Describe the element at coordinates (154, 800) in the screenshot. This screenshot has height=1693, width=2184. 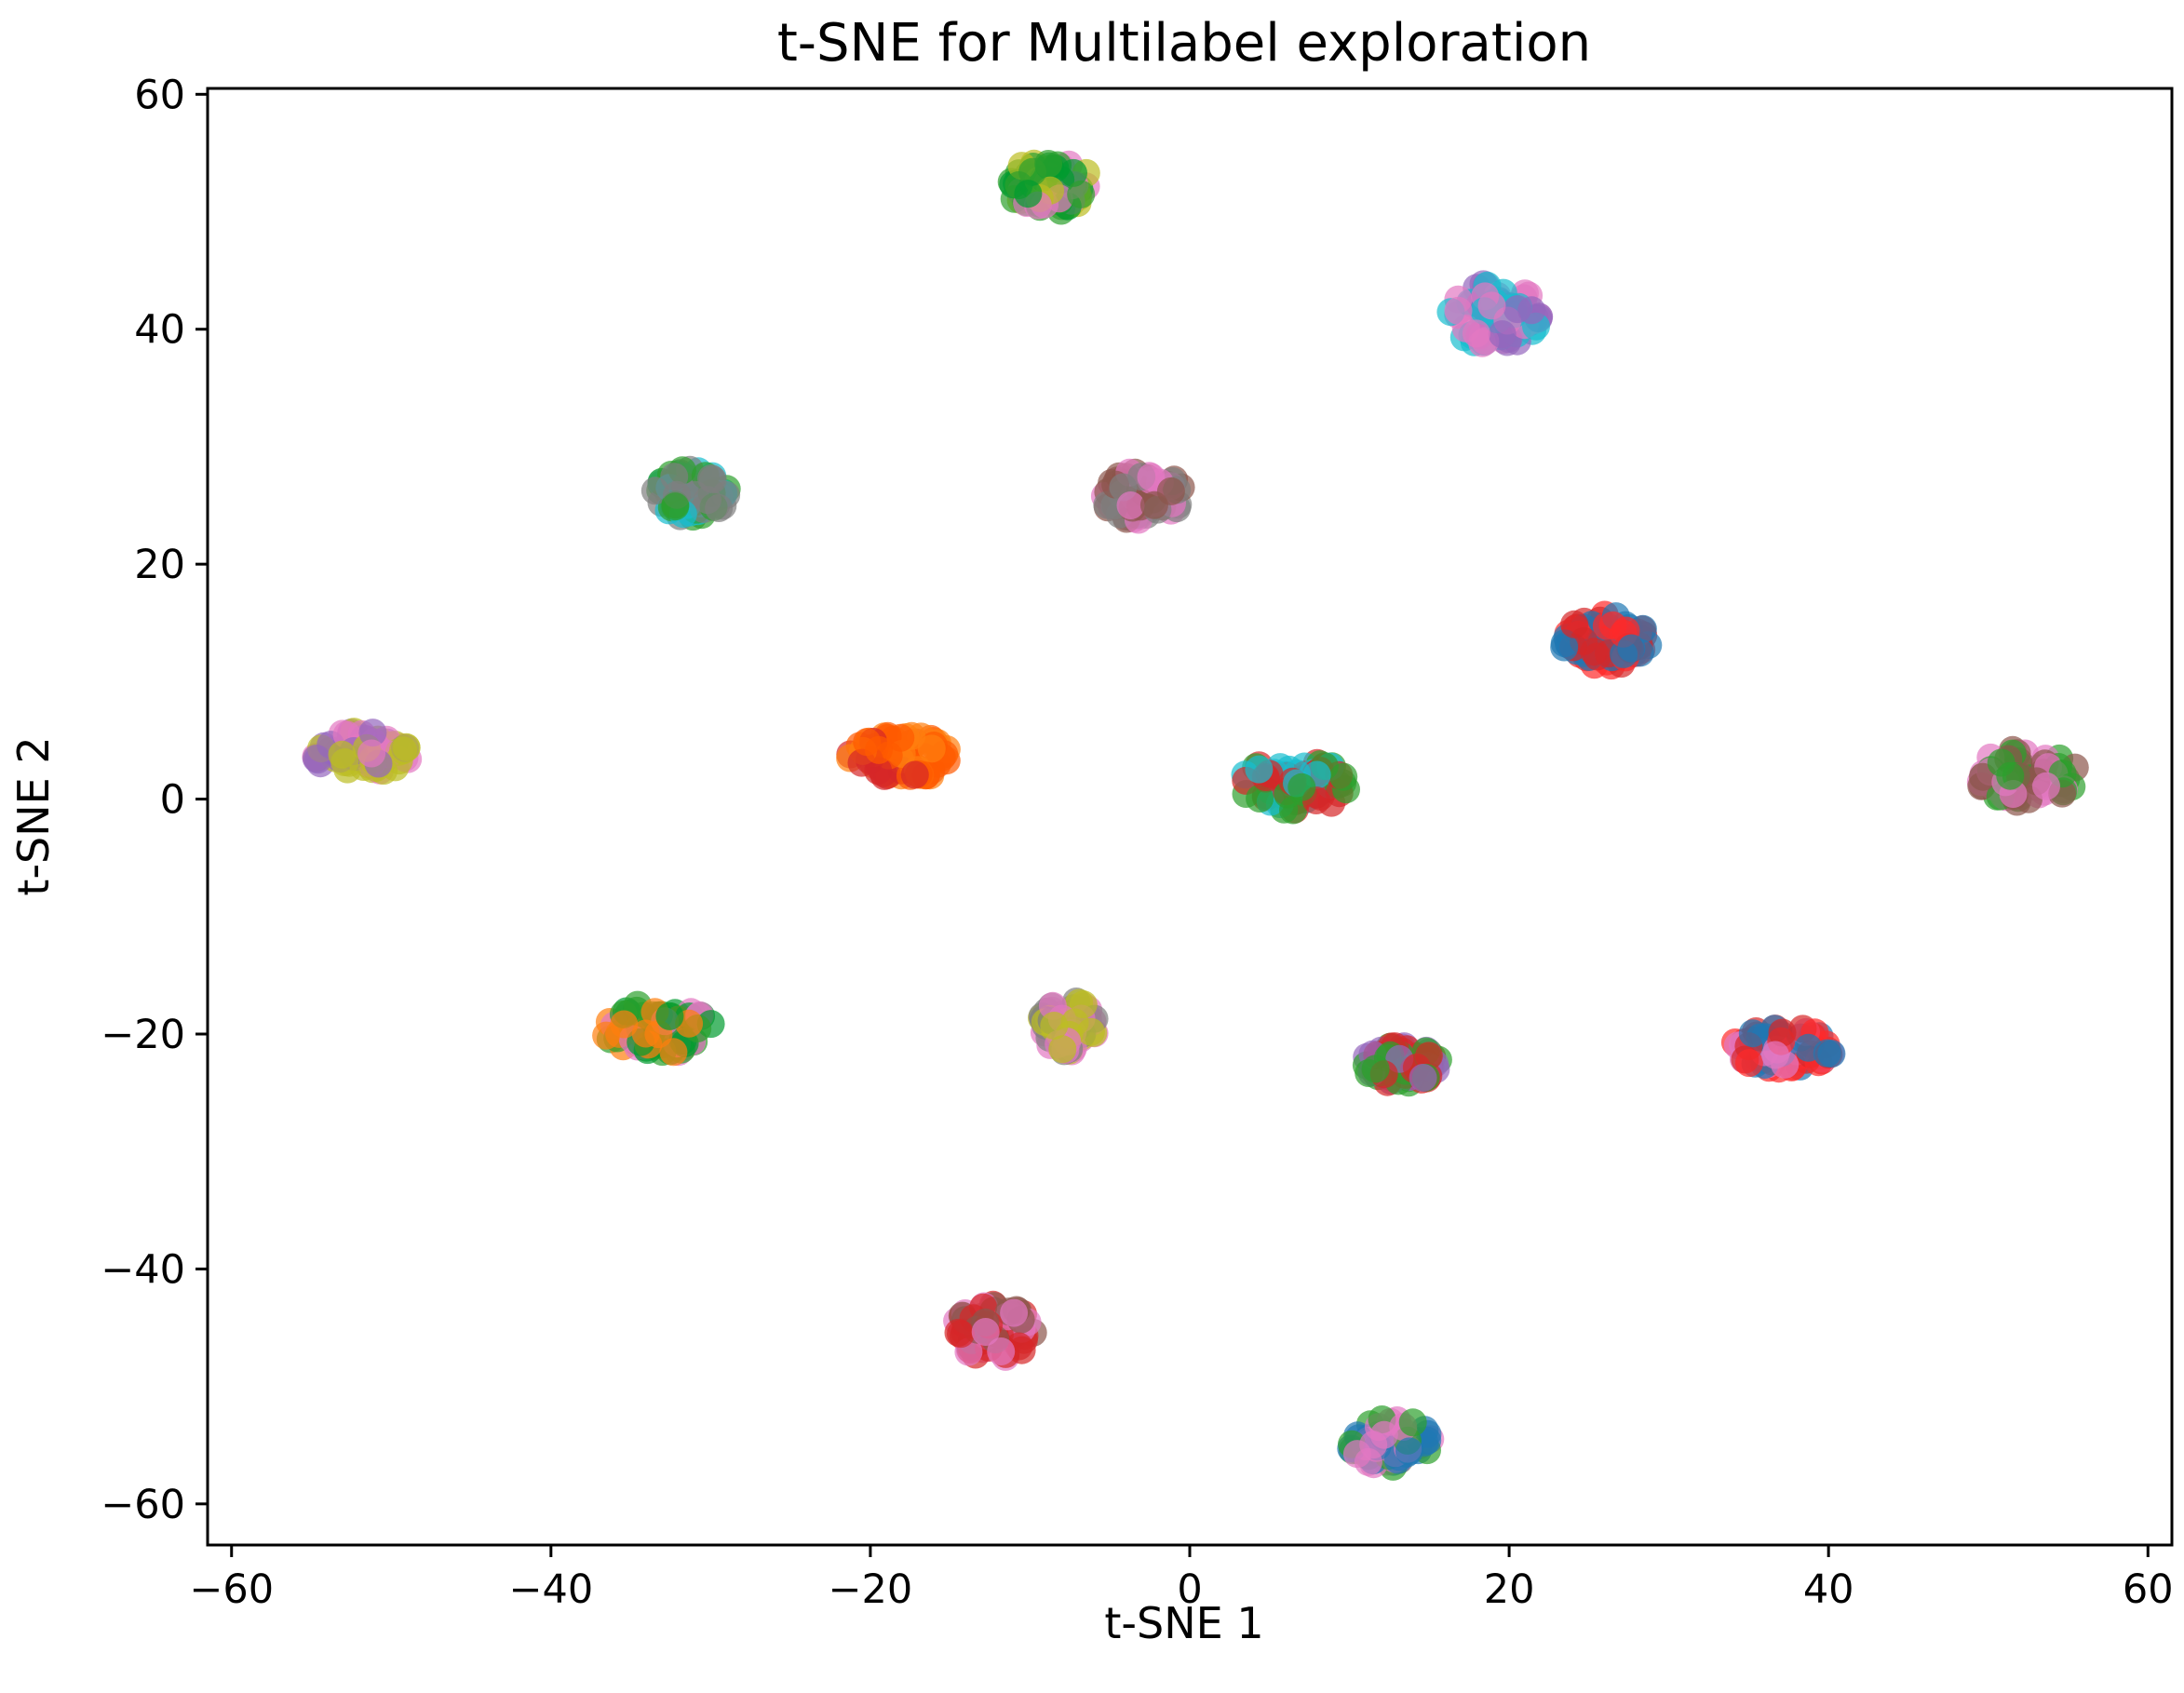
I see `y-axis-ticks: −60 −40 −20 0 20 40 60` at that location.